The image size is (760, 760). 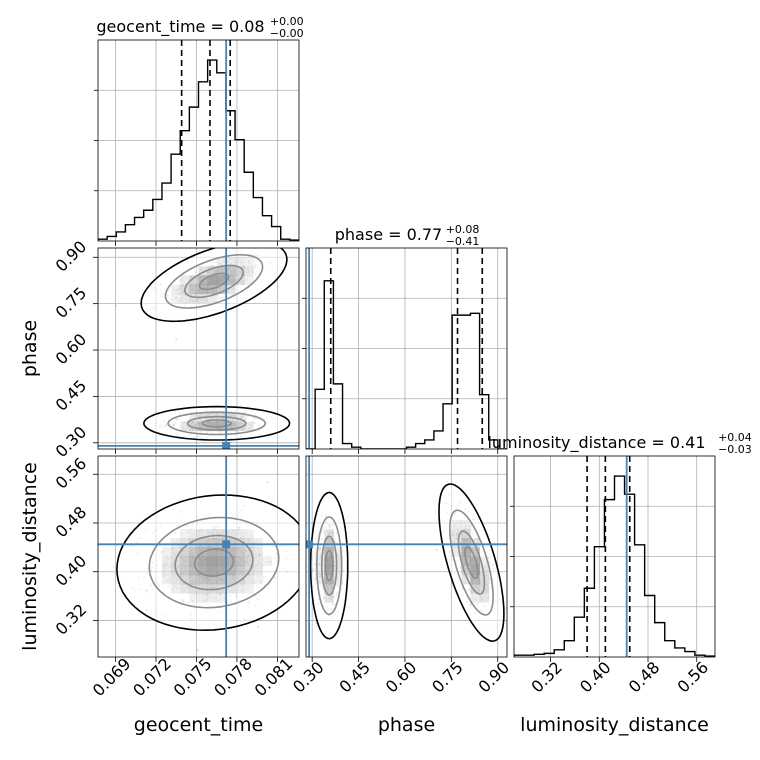 I want to click on tick-label-x-phase: 0.45, so click(x=354, y=677).